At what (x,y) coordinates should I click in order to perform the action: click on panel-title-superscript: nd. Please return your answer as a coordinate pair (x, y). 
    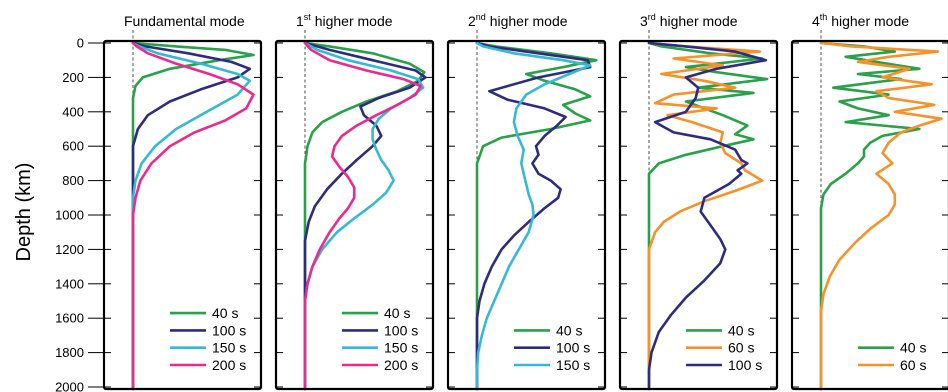
    Looking at the image, I should click on (481, 17).